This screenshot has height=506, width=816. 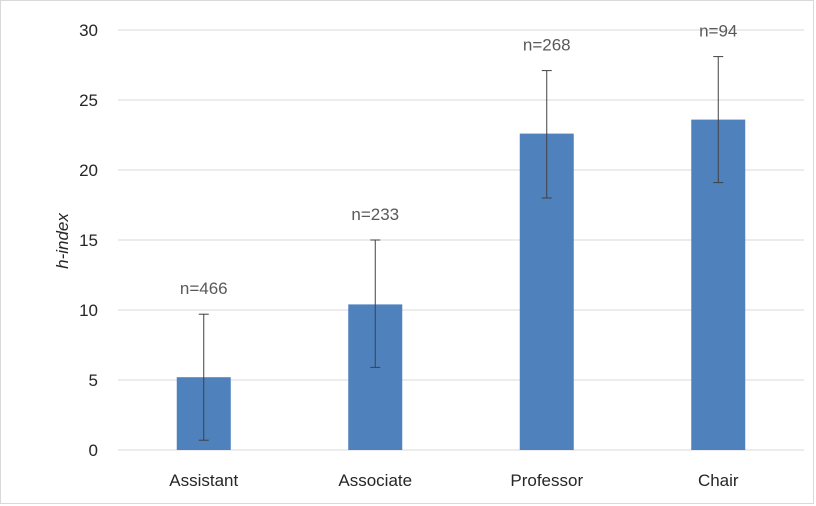 I want to click on error-bar-professor, so click(x=546, y=134).